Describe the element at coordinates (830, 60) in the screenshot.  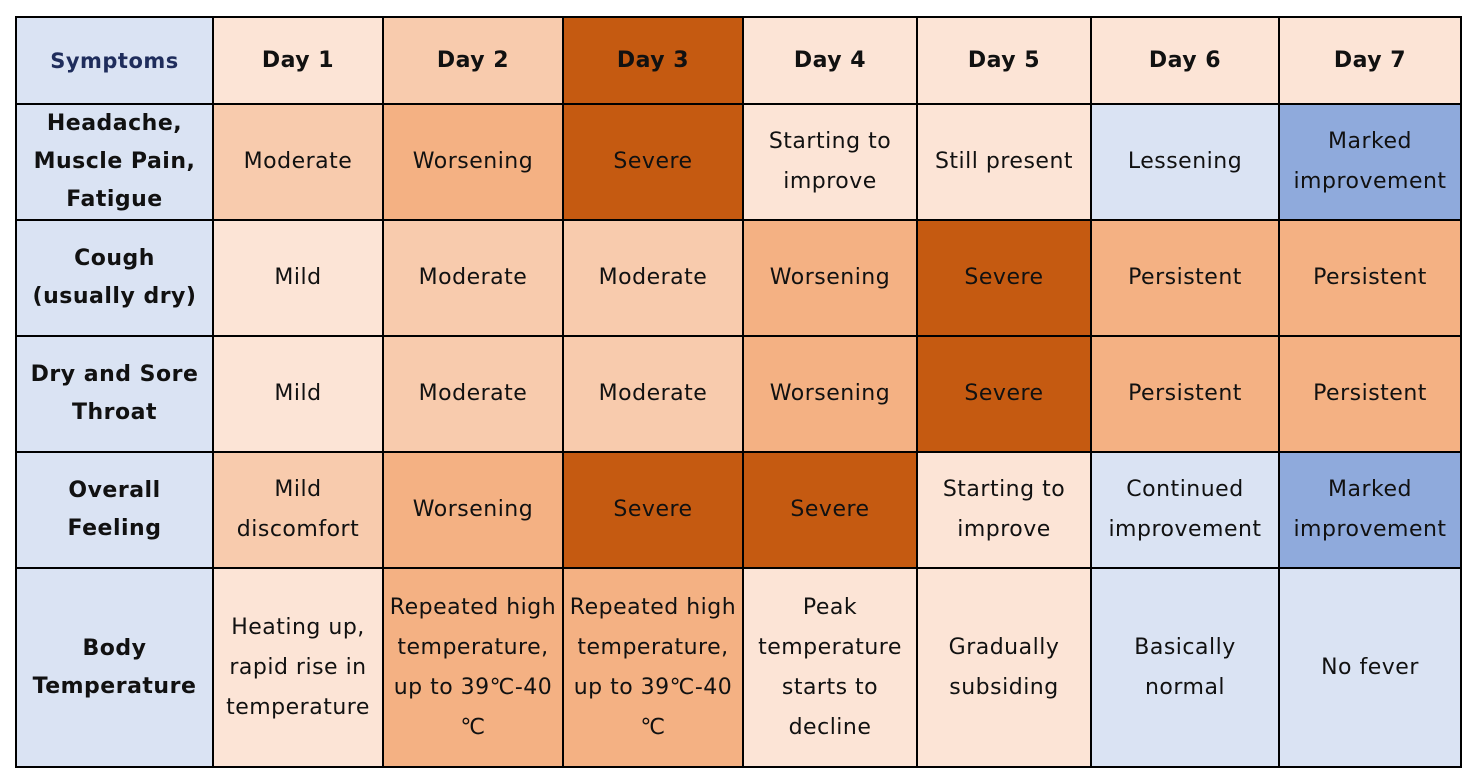
I see `day-header: Day 4` at that location.